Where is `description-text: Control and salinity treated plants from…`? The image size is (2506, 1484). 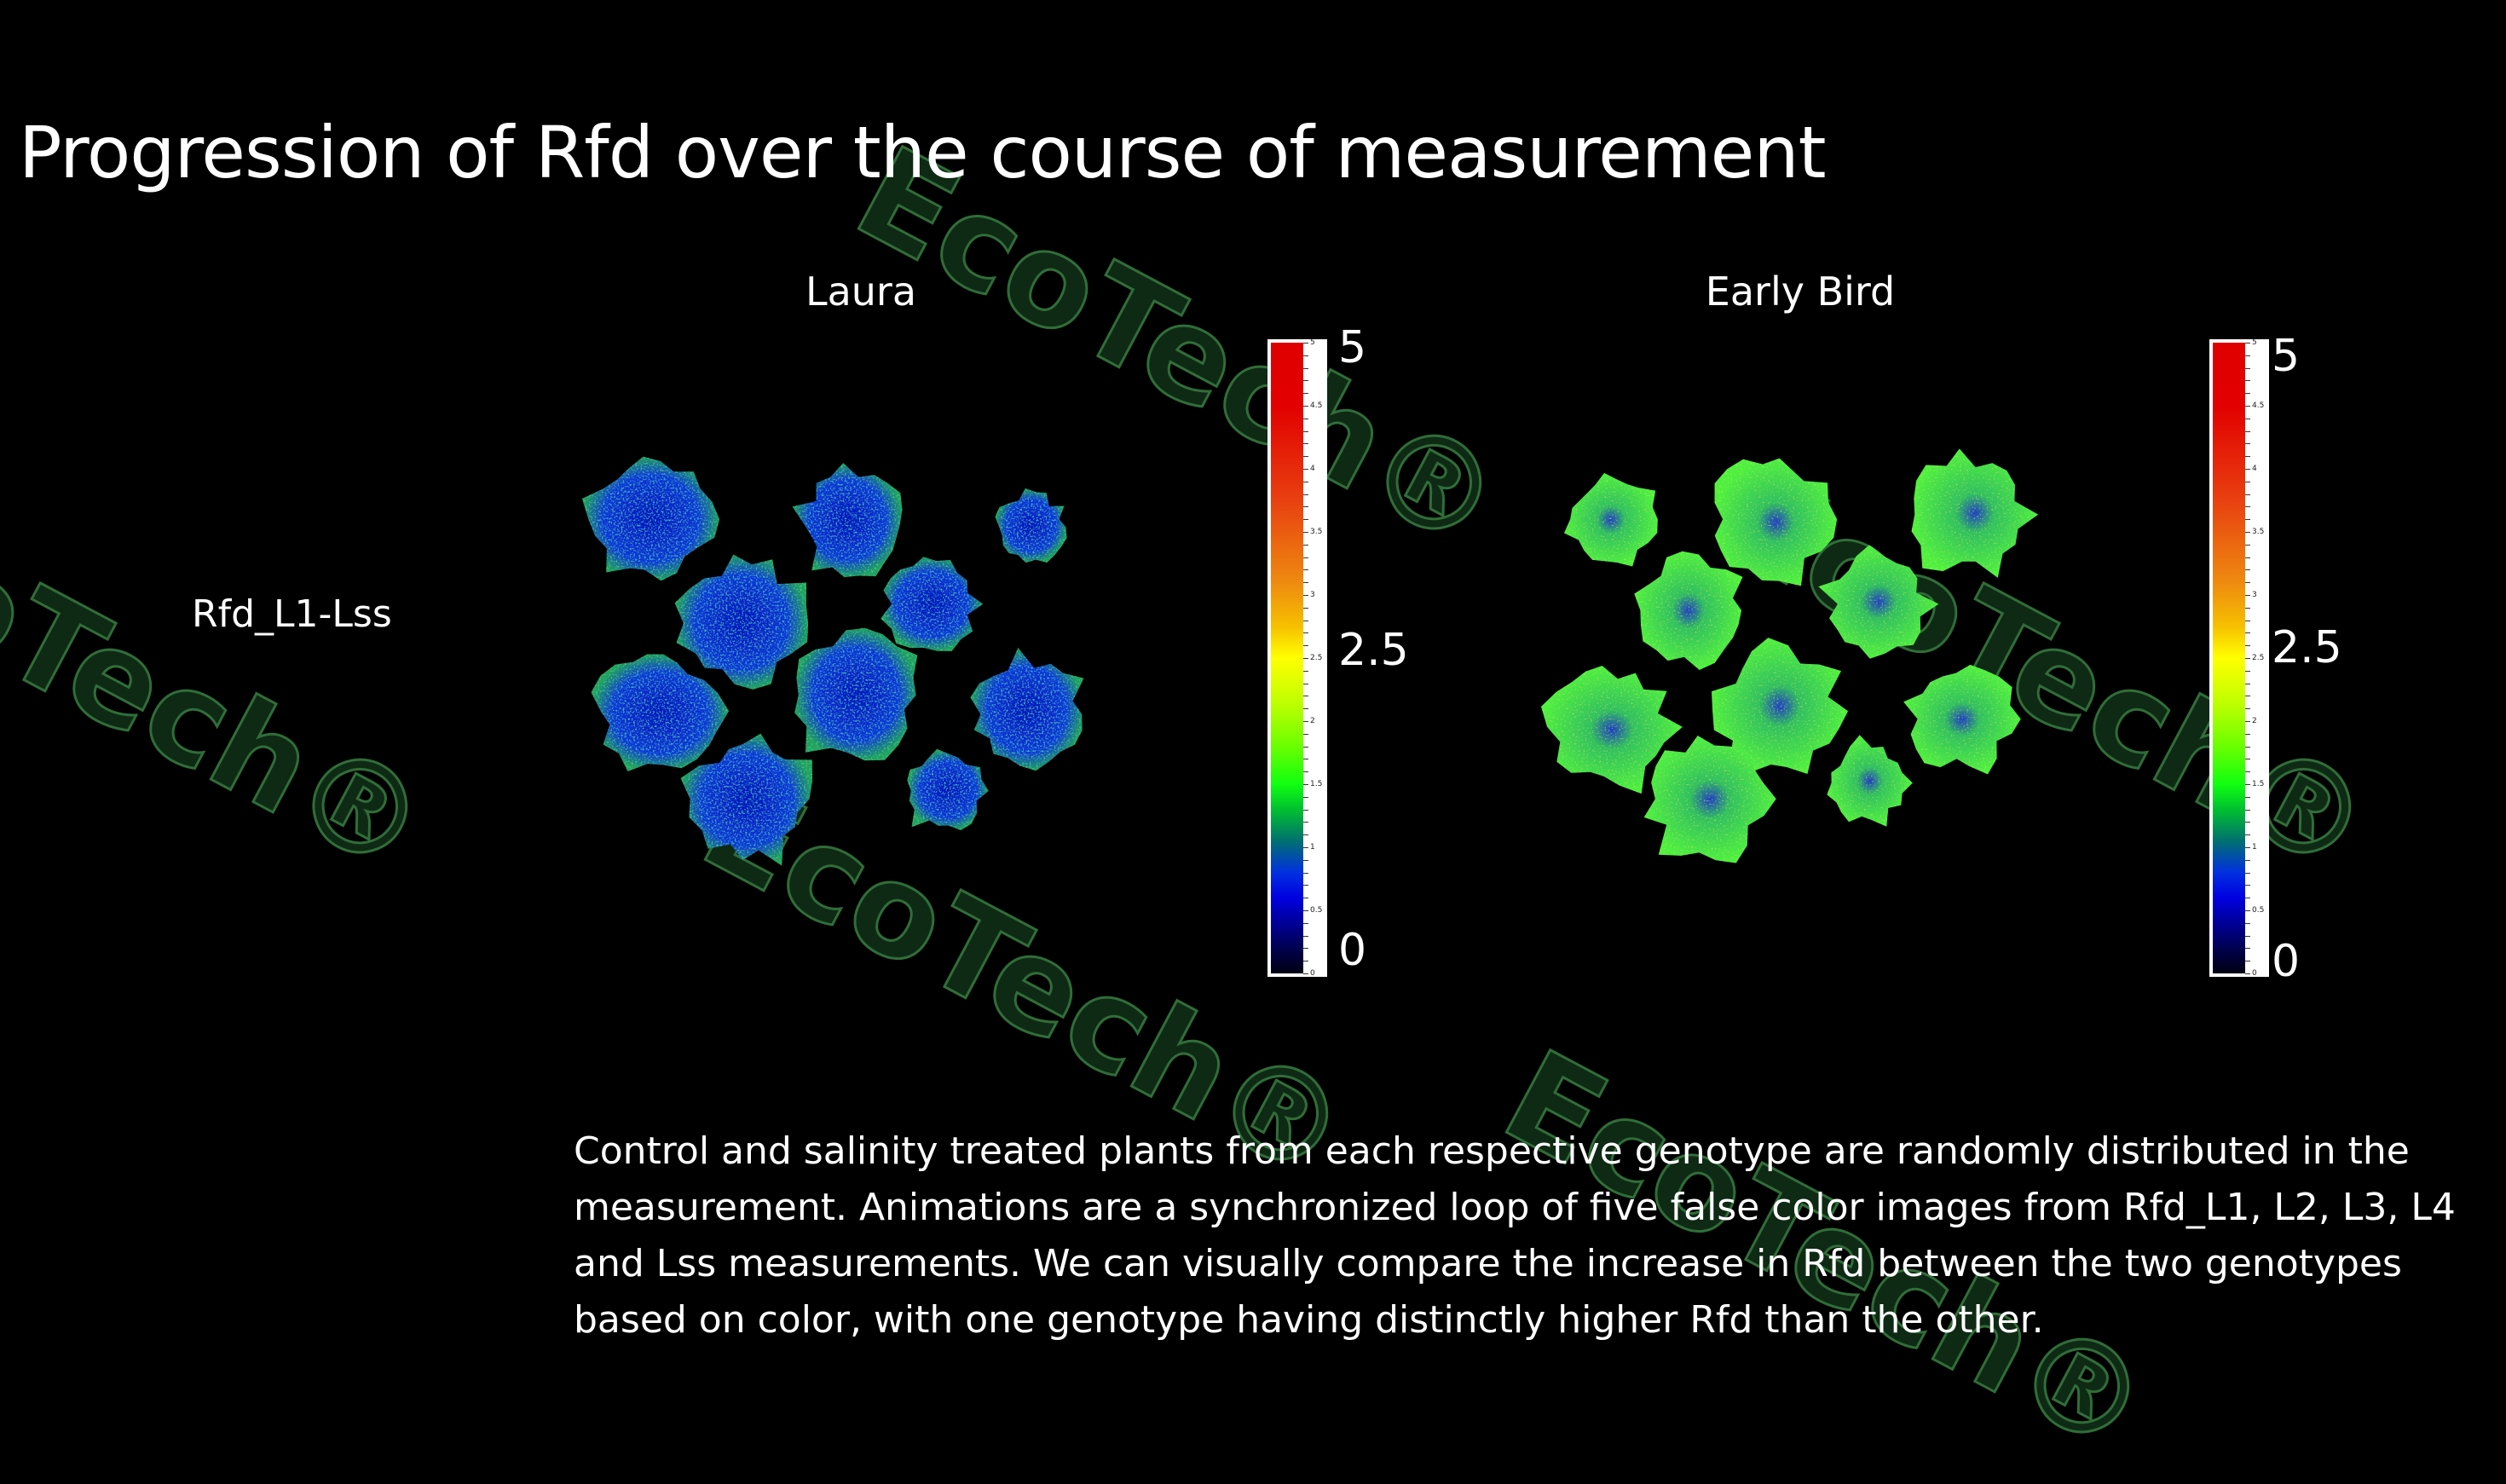
description-text: Control and salinity treated plants from… is located at coordinates (1515, 1235).